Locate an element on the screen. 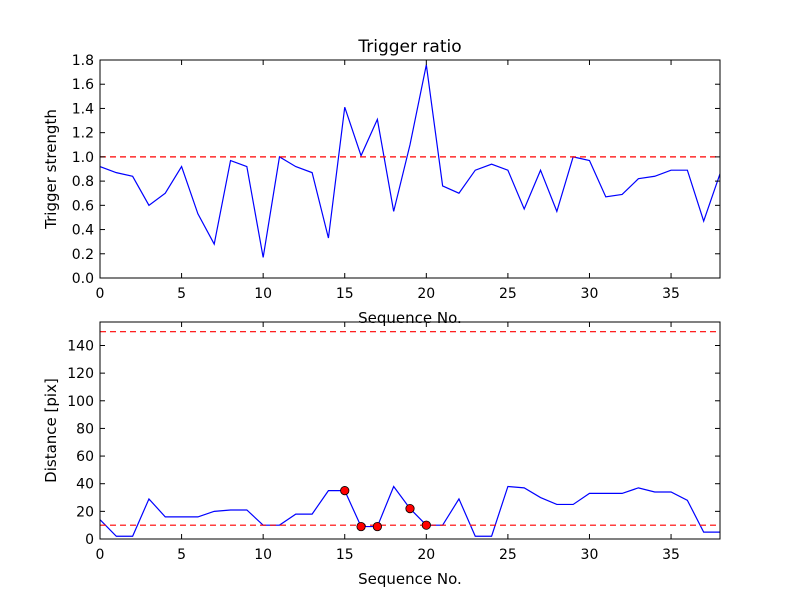 The image size is (800, 600). y-tick-label: 1.0 is located at coordinates (83, 158).